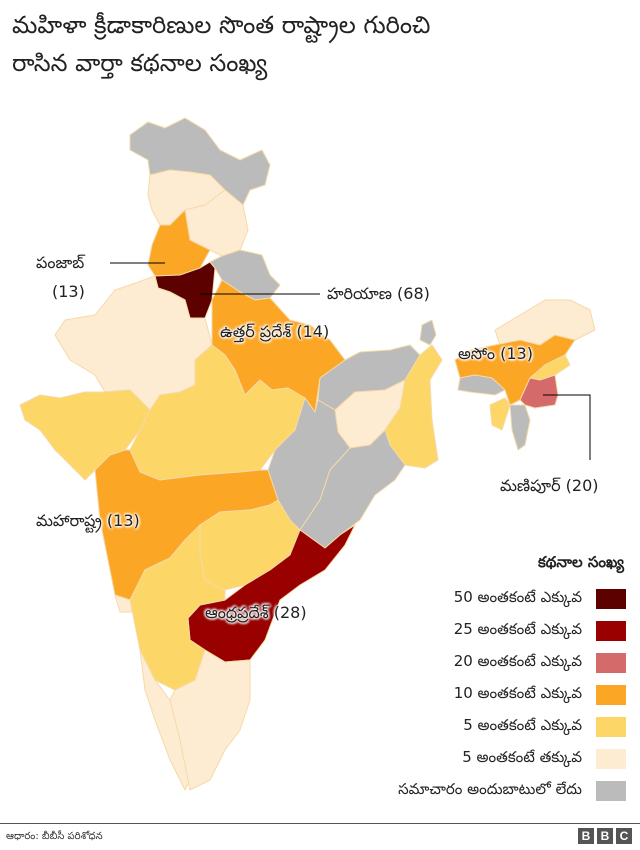  What do you see at coordinates (165, 720) in the screenshot?
I see `state-kerala` at bounding box center [165, 720].